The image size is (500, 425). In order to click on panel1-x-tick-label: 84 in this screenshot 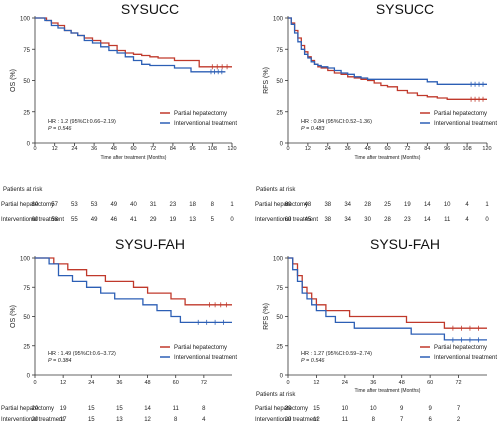, I will do `click(173, 149)`.